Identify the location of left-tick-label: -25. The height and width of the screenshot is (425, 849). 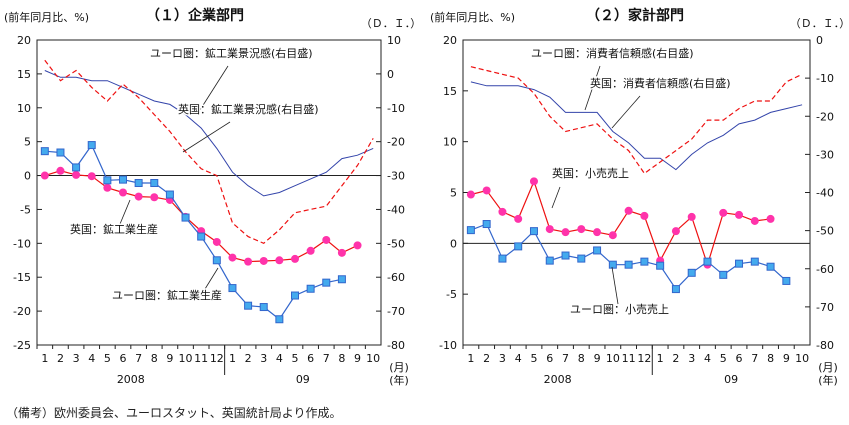
(22, 345).